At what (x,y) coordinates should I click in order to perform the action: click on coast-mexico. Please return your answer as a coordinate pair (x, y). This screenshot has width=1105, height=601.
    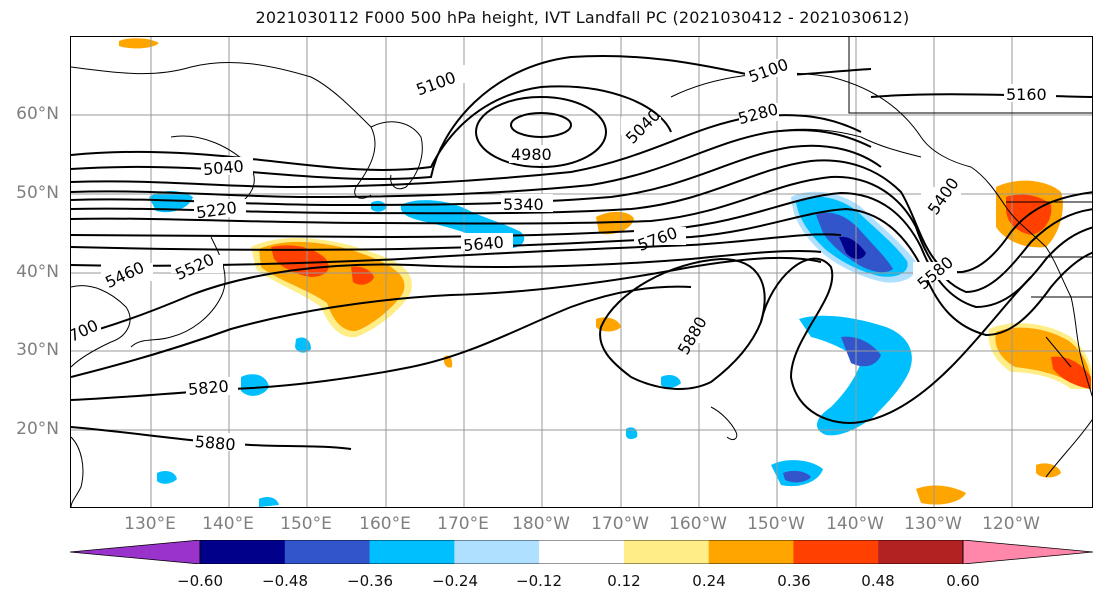
    Looking at the image, I should click on (1068, 448).